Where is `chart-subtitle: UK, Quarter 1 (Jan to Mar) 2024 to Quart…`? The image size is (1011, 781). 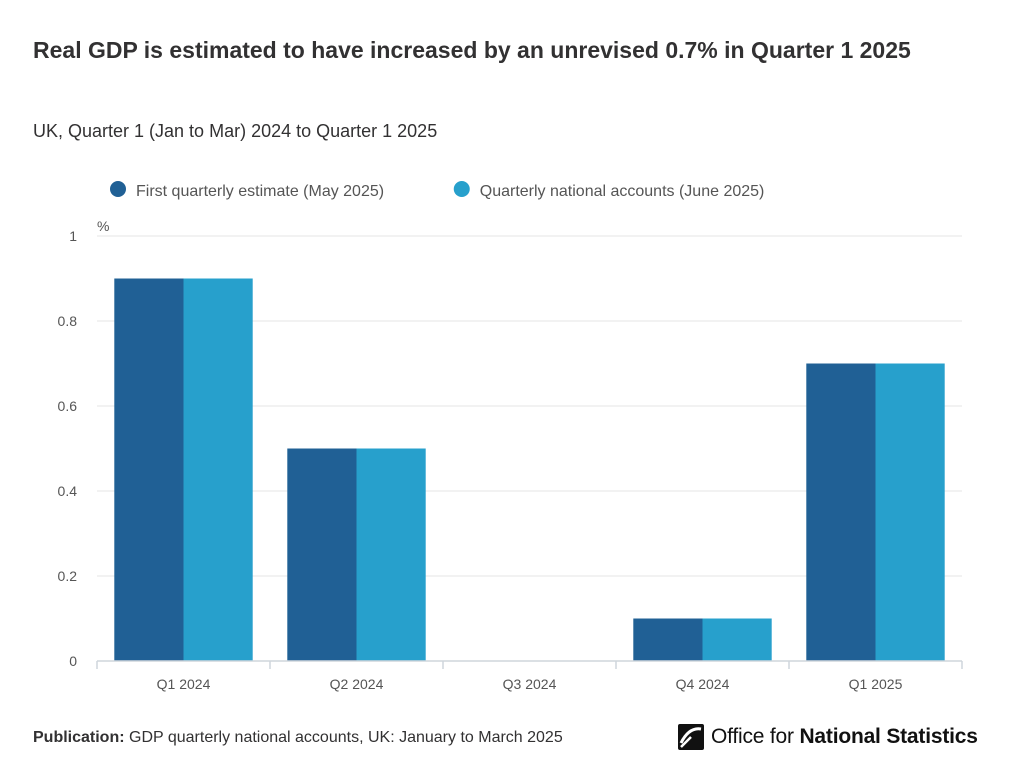
chart-subtitle: UK, Quarter 1 (Jan to Mar) 2024 to Quart… is located at coordinates (235, 131).